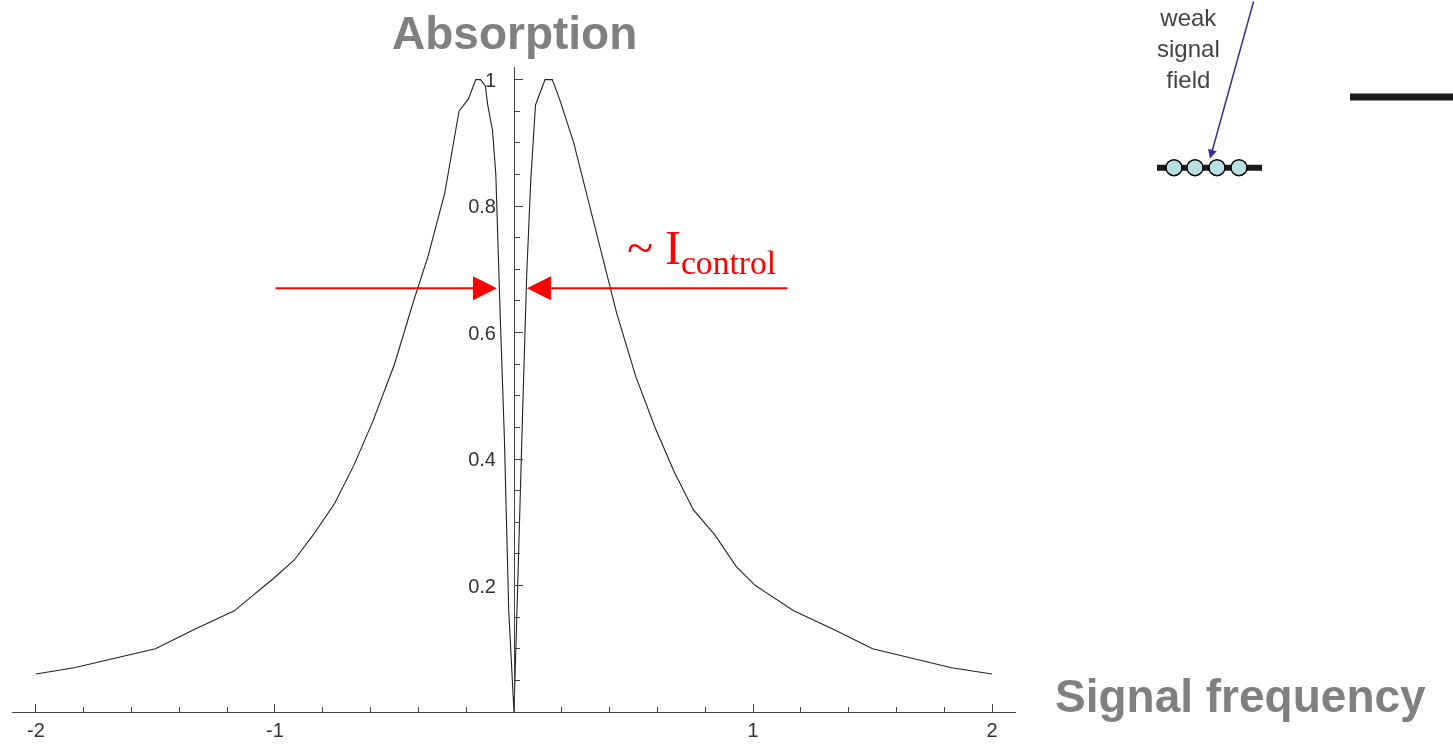  What do you see at coordinates (992, 730) in the screenshot?
I see `x-tick-label: 2` at bounding box center [992, 730].